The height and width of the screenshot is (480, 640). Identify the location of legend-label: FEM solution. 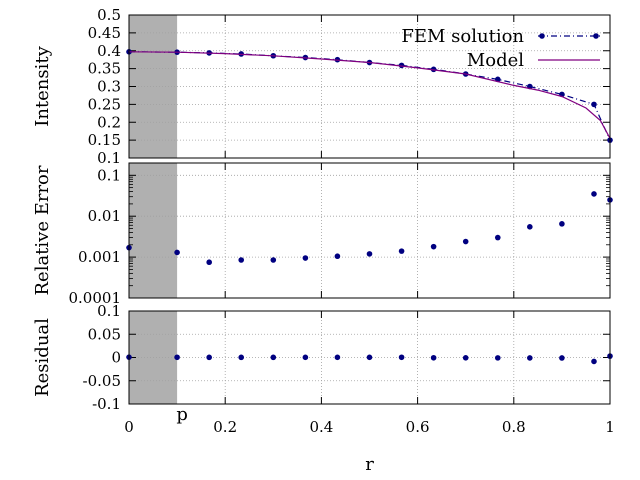
(462, 36).